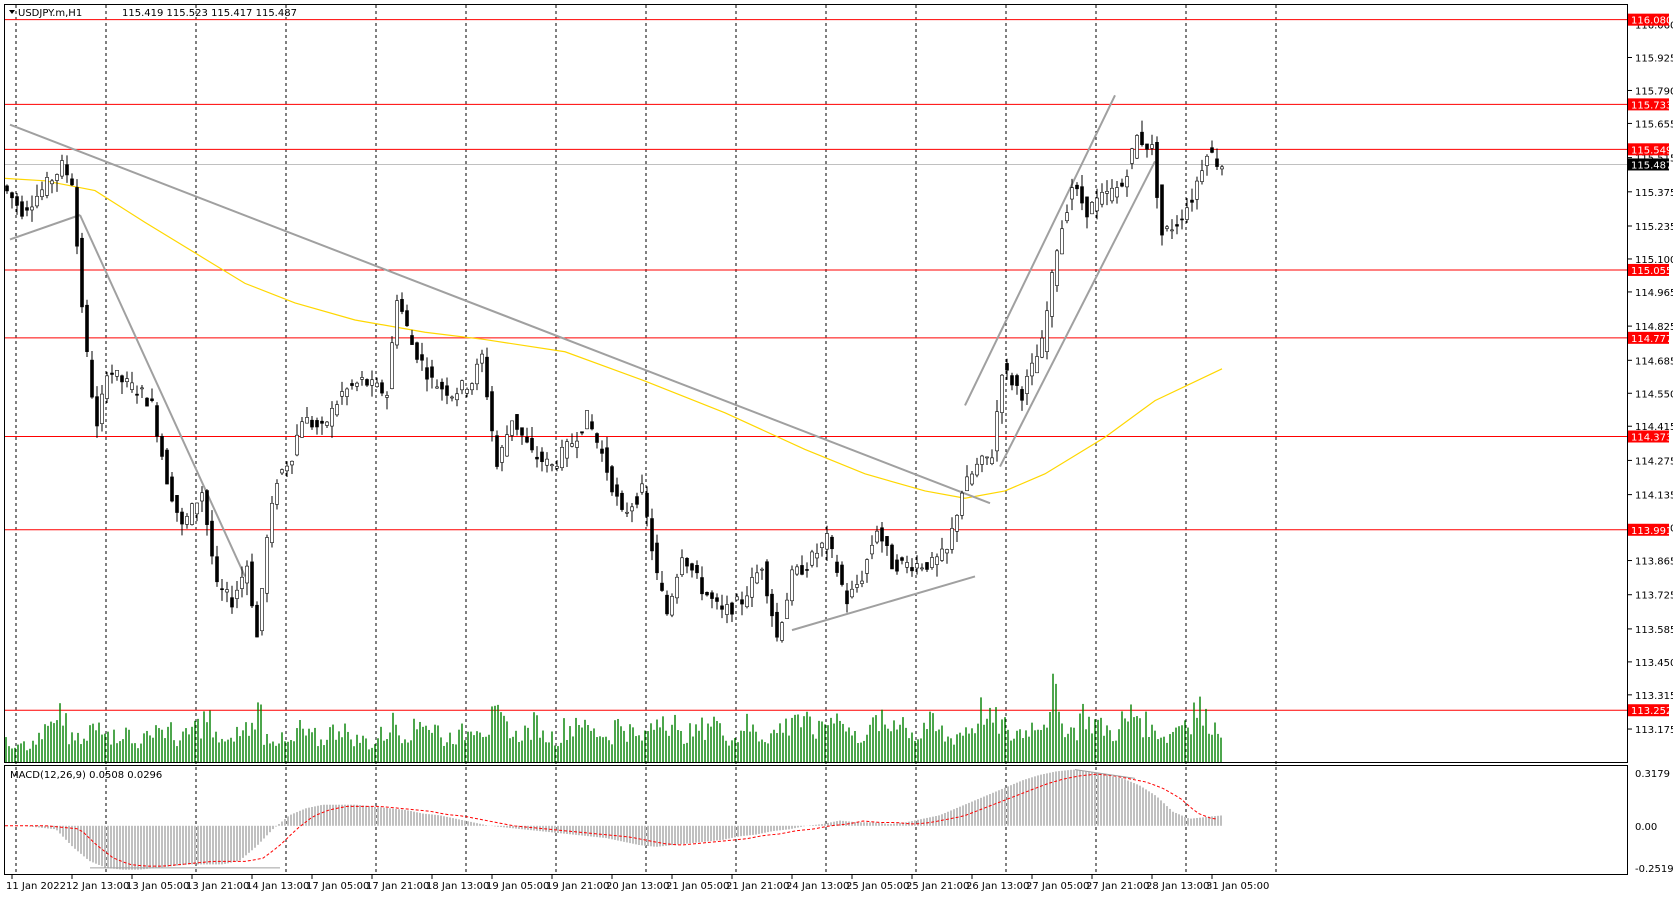 This screenshot has height=897, width=1673. I want to click on time-tick-label: 19 Jan 21:00, so click(577, 886).